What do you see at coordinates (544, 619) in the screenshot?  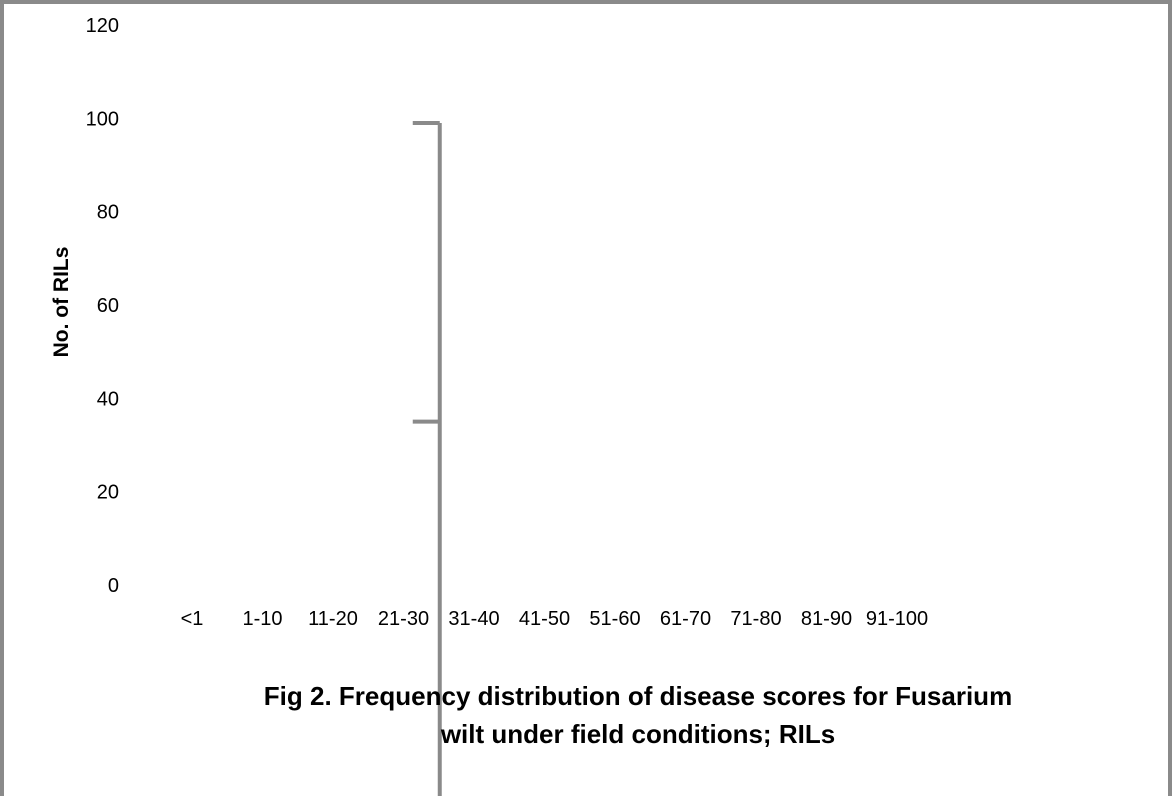 I see `x-tick-label: 41-50` at bounding box center [544, 619].